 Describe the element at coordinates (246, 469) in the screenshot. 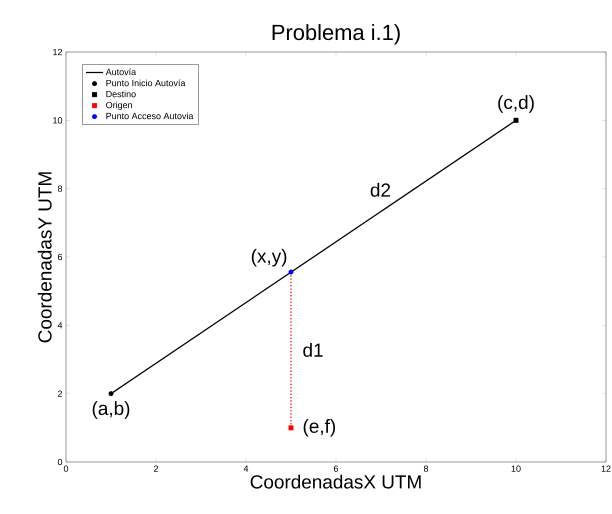

I see `x-tick-label: 4` at that location.